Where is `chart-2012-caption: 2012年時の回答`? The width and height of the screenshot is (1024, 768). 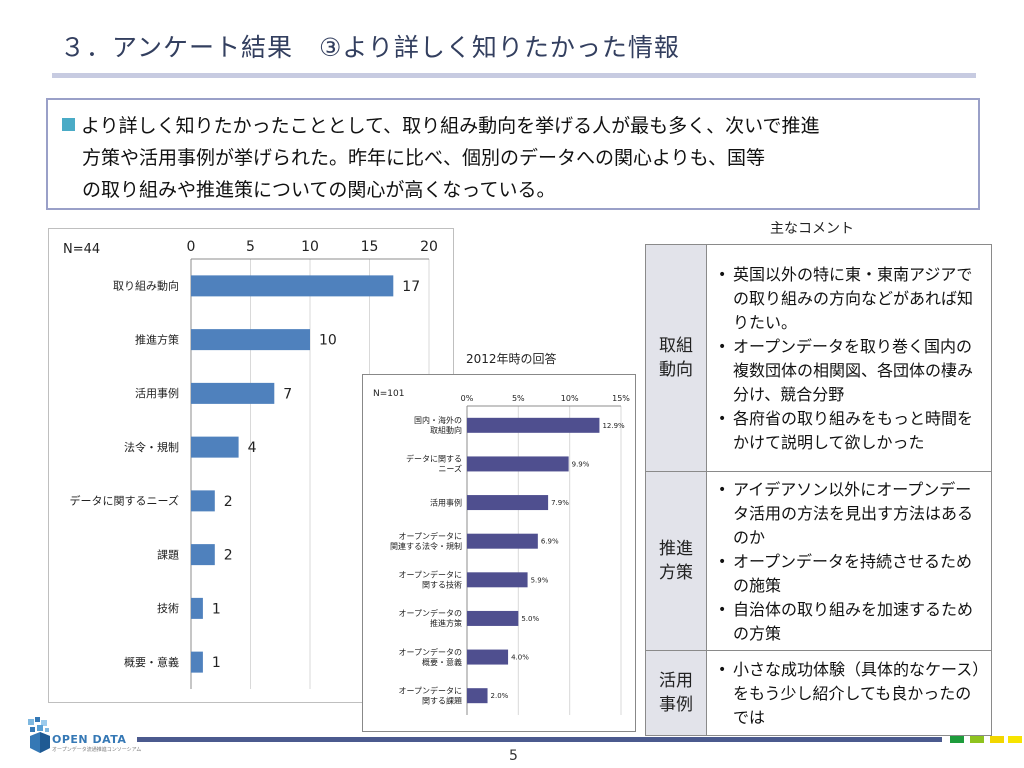 chart-2012-caption: 2012年時の回答 is located at coordinates (511, 359).